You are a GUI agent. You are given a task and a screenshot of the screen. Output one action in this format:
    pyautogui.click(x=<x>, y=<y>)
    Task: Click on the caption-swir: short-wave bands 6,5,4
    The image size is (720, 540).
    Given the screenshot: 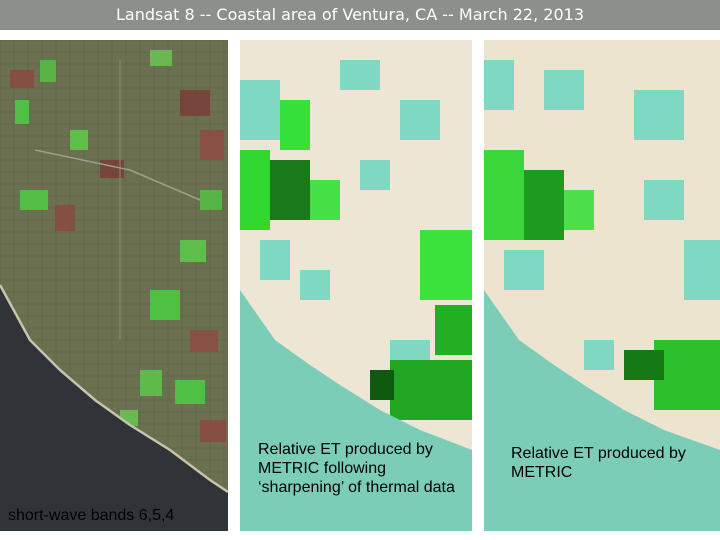 What is the action you would take?
    pyautogui.click(x=91, y=515)
    